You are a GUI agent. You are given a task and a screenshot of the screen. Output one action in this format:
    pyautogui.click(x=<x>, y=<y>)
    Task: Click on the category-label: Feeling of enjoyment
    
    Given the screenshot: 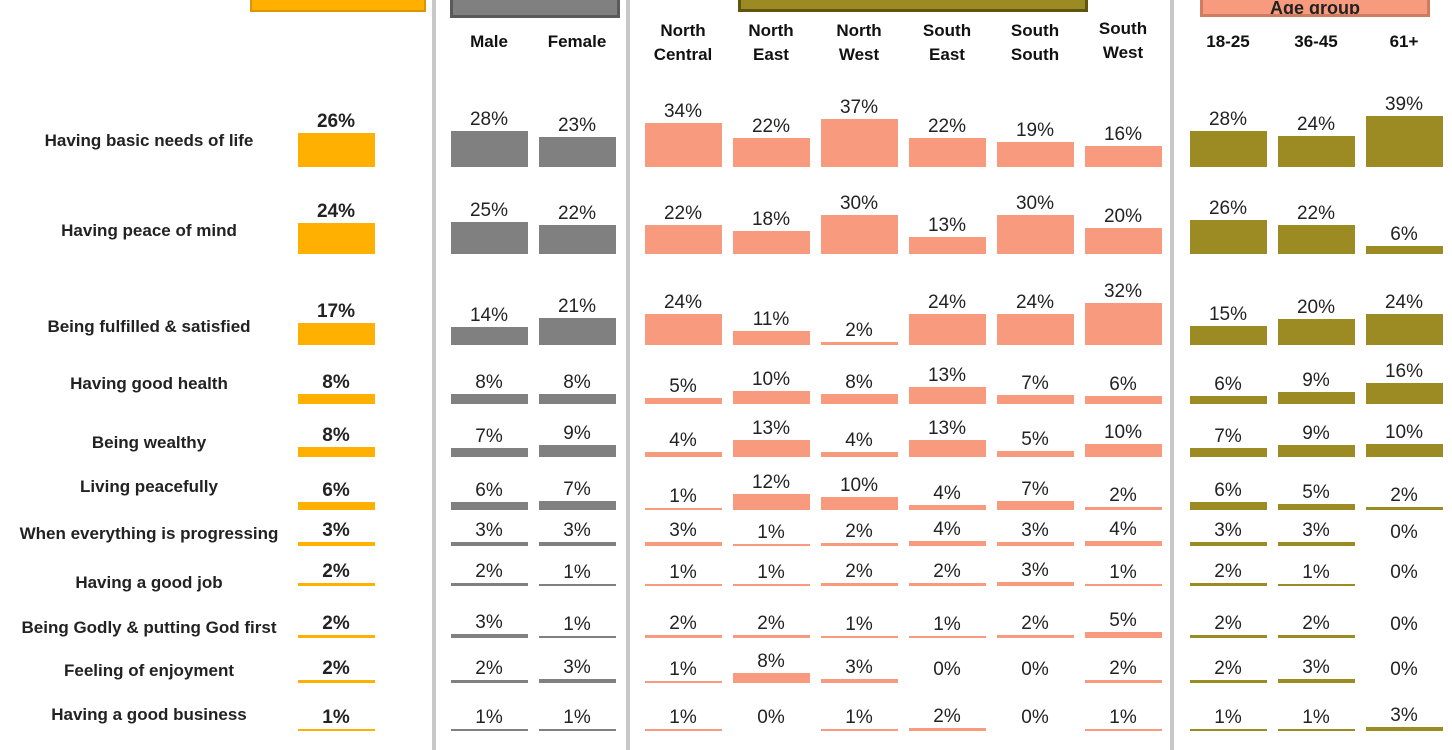 What is the action you would take?
    pyautogui.click(x=149, y=670)
    